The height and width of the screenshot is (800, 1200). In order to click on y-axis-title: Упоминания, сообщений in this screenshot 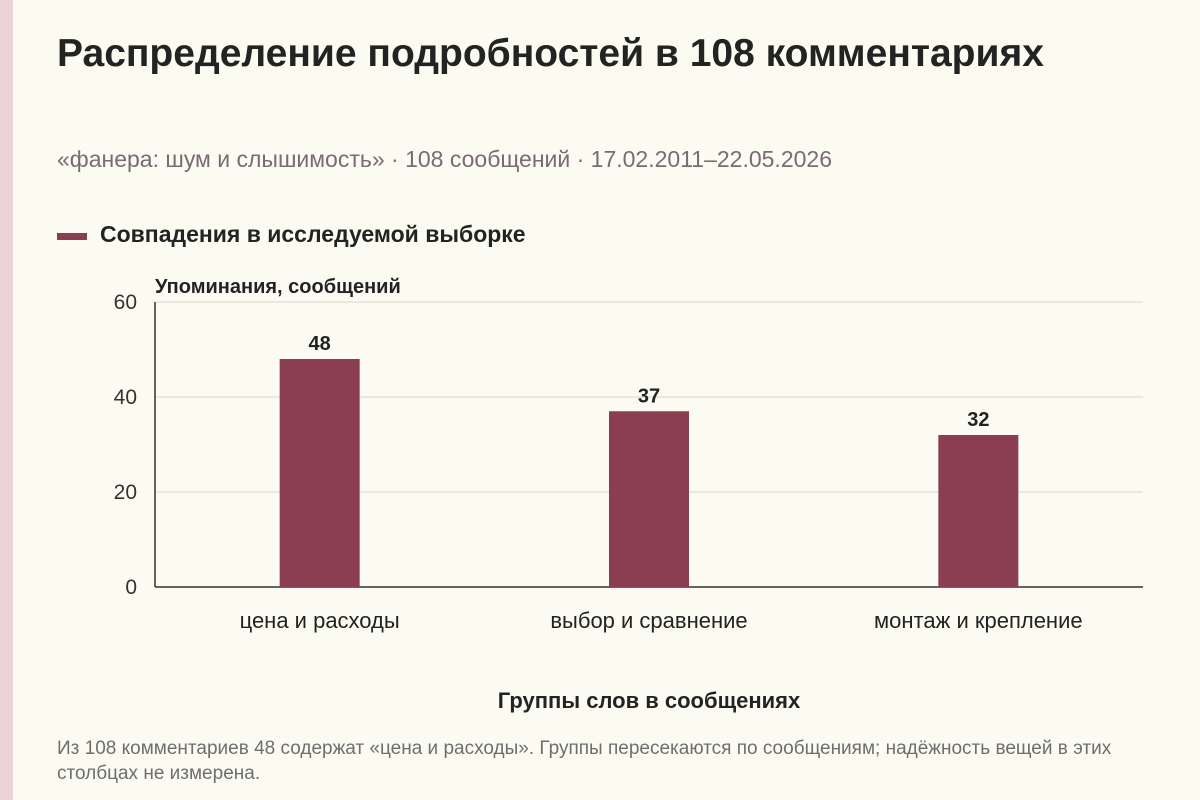, I will do `click(278, 287)`.